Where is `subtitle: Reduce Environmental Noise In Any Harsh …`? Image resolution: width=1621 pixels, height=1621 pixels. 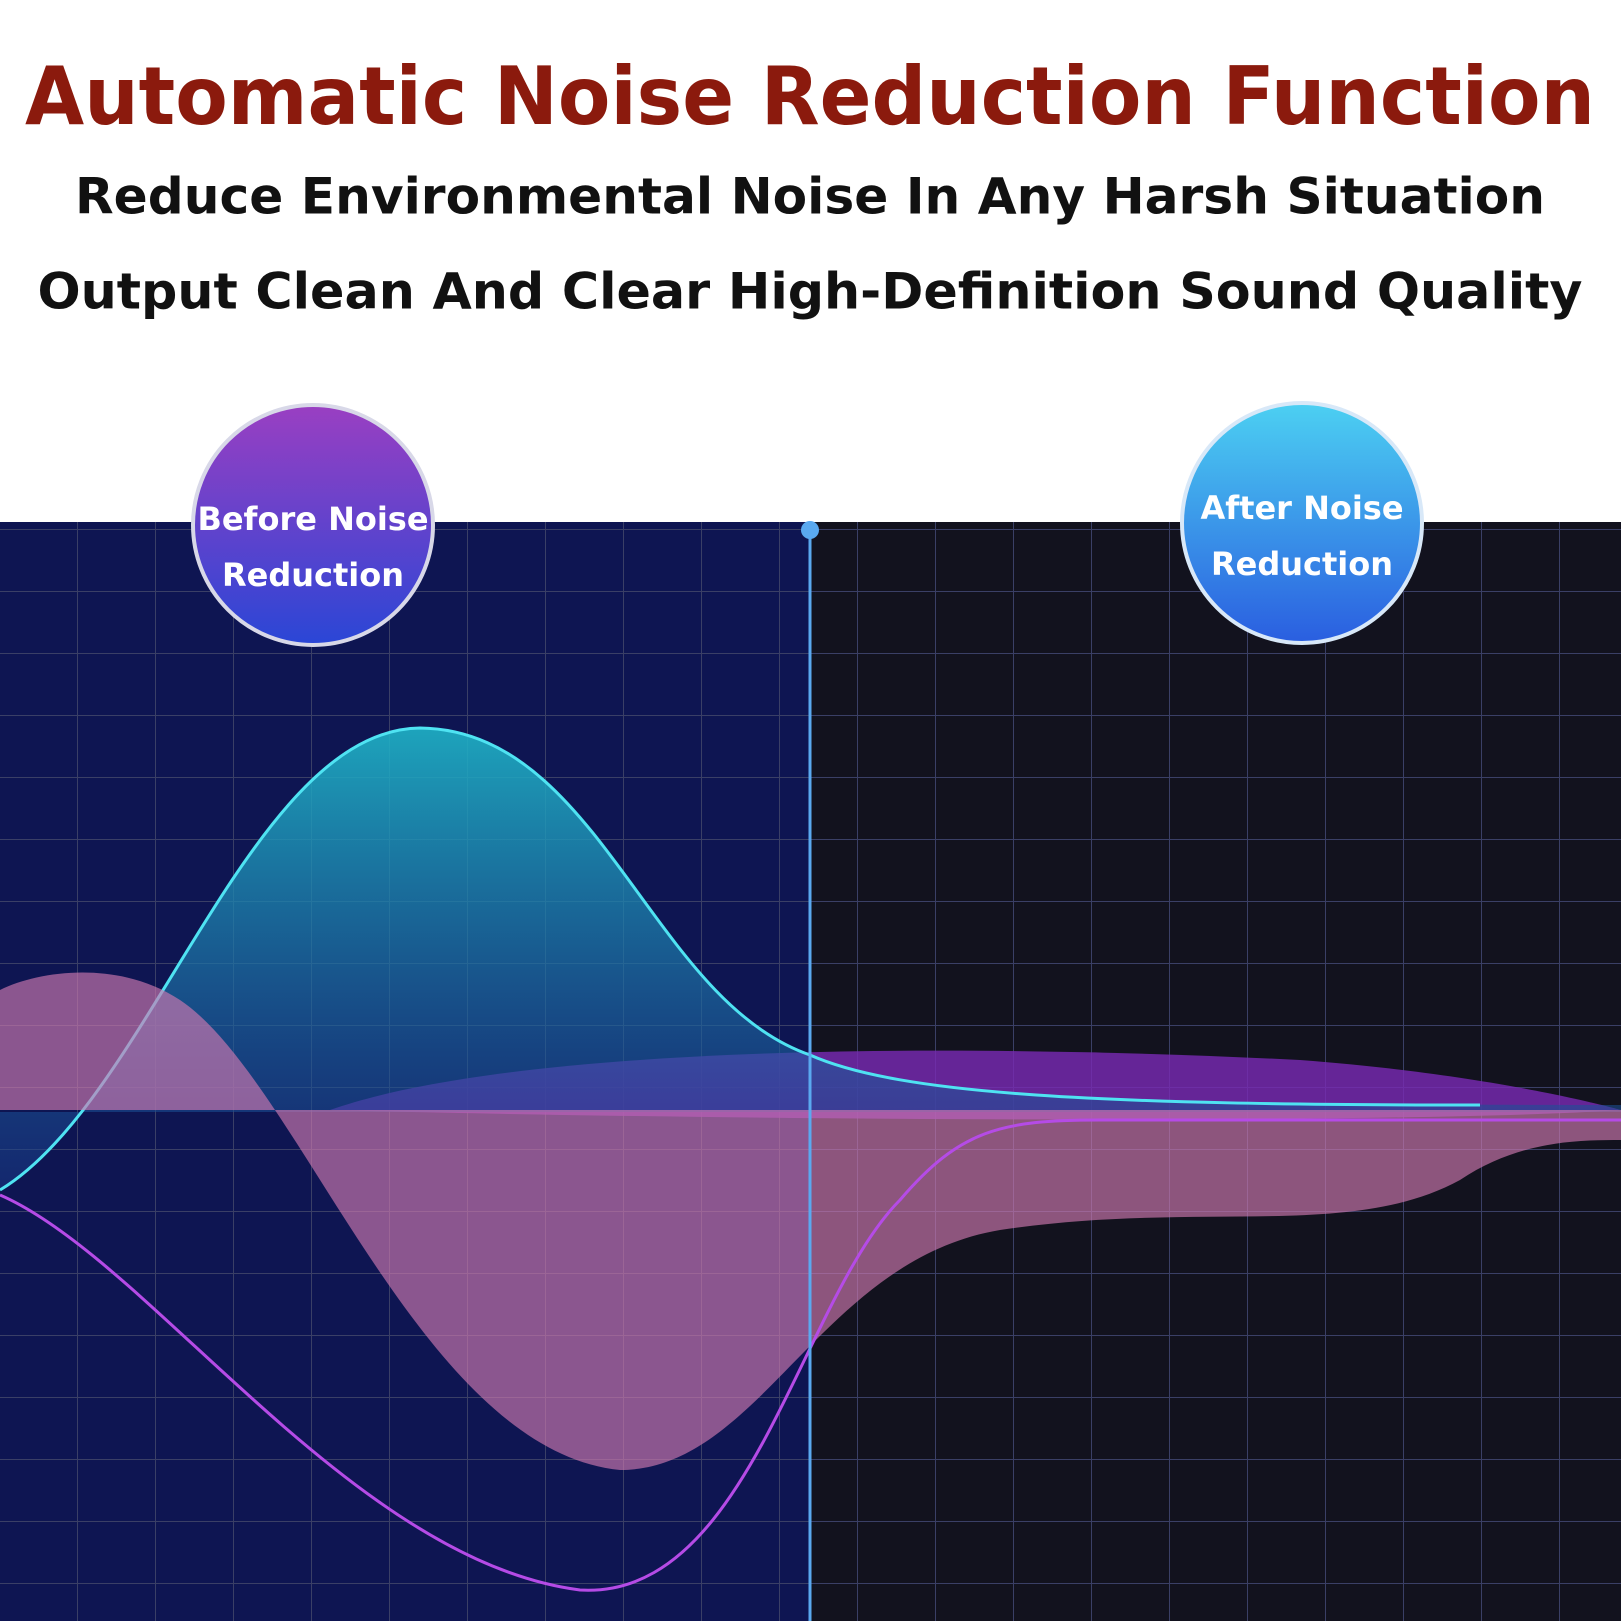
subtitle: Reduce Environmental Noise In Any Harsh … is located at coordinates (810, 197).